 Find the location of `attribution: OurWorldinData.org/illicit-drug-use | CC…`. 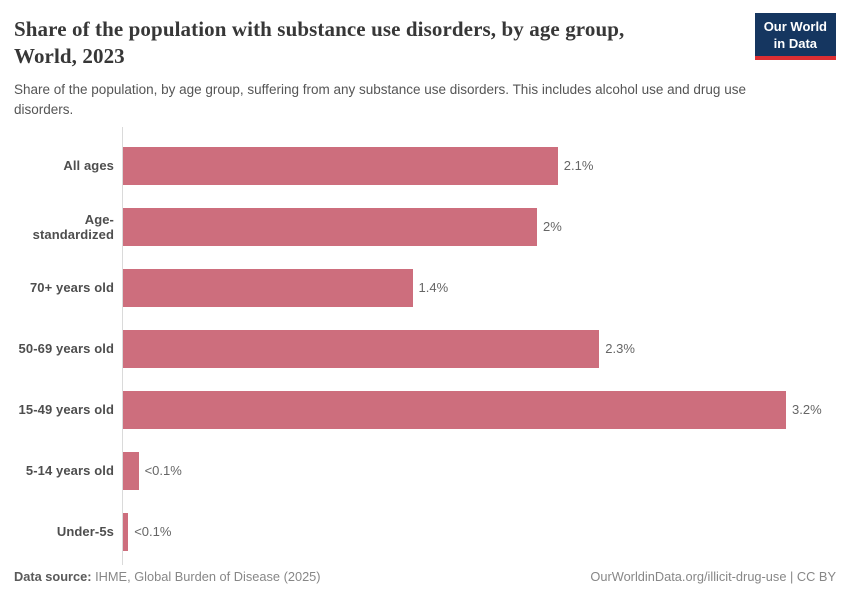

attribution: OurWorldinData.org/illicit-drug-use | CC… is located at coordinates (713, 576).